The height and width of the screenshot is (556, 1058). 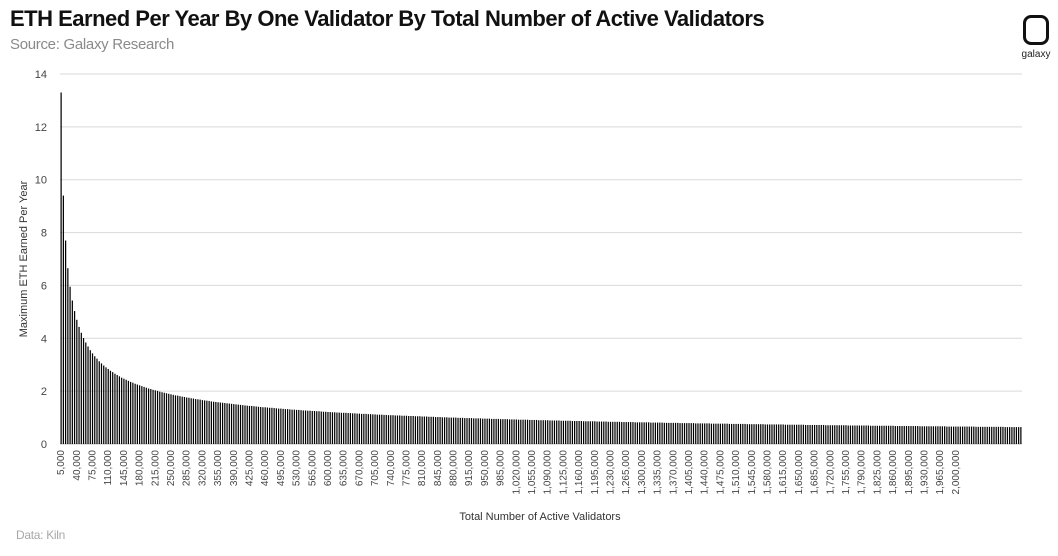 I want to click on x-tick-label: 985,000, so click(x=501, y=468).